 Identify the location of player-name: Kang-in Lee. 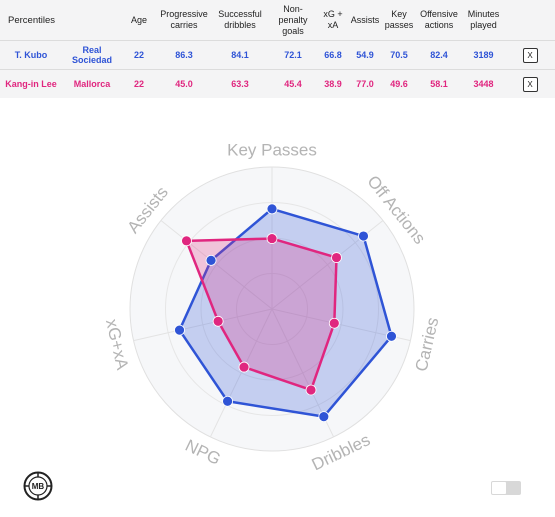
(31, 83).